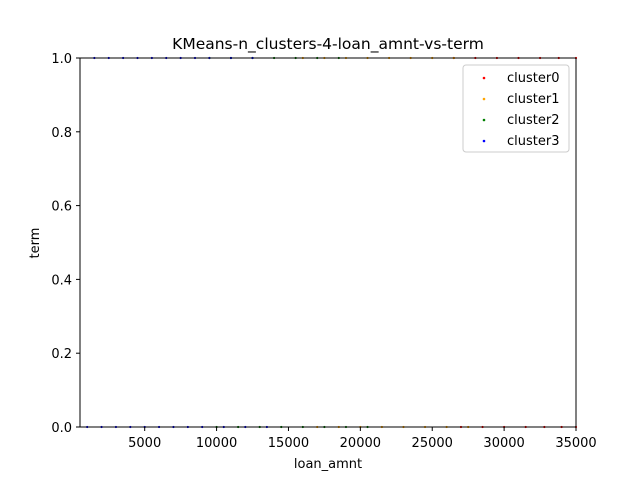 The image size is (640, 480). I want to click on legend-marker-cluster3, so click(484, 141).